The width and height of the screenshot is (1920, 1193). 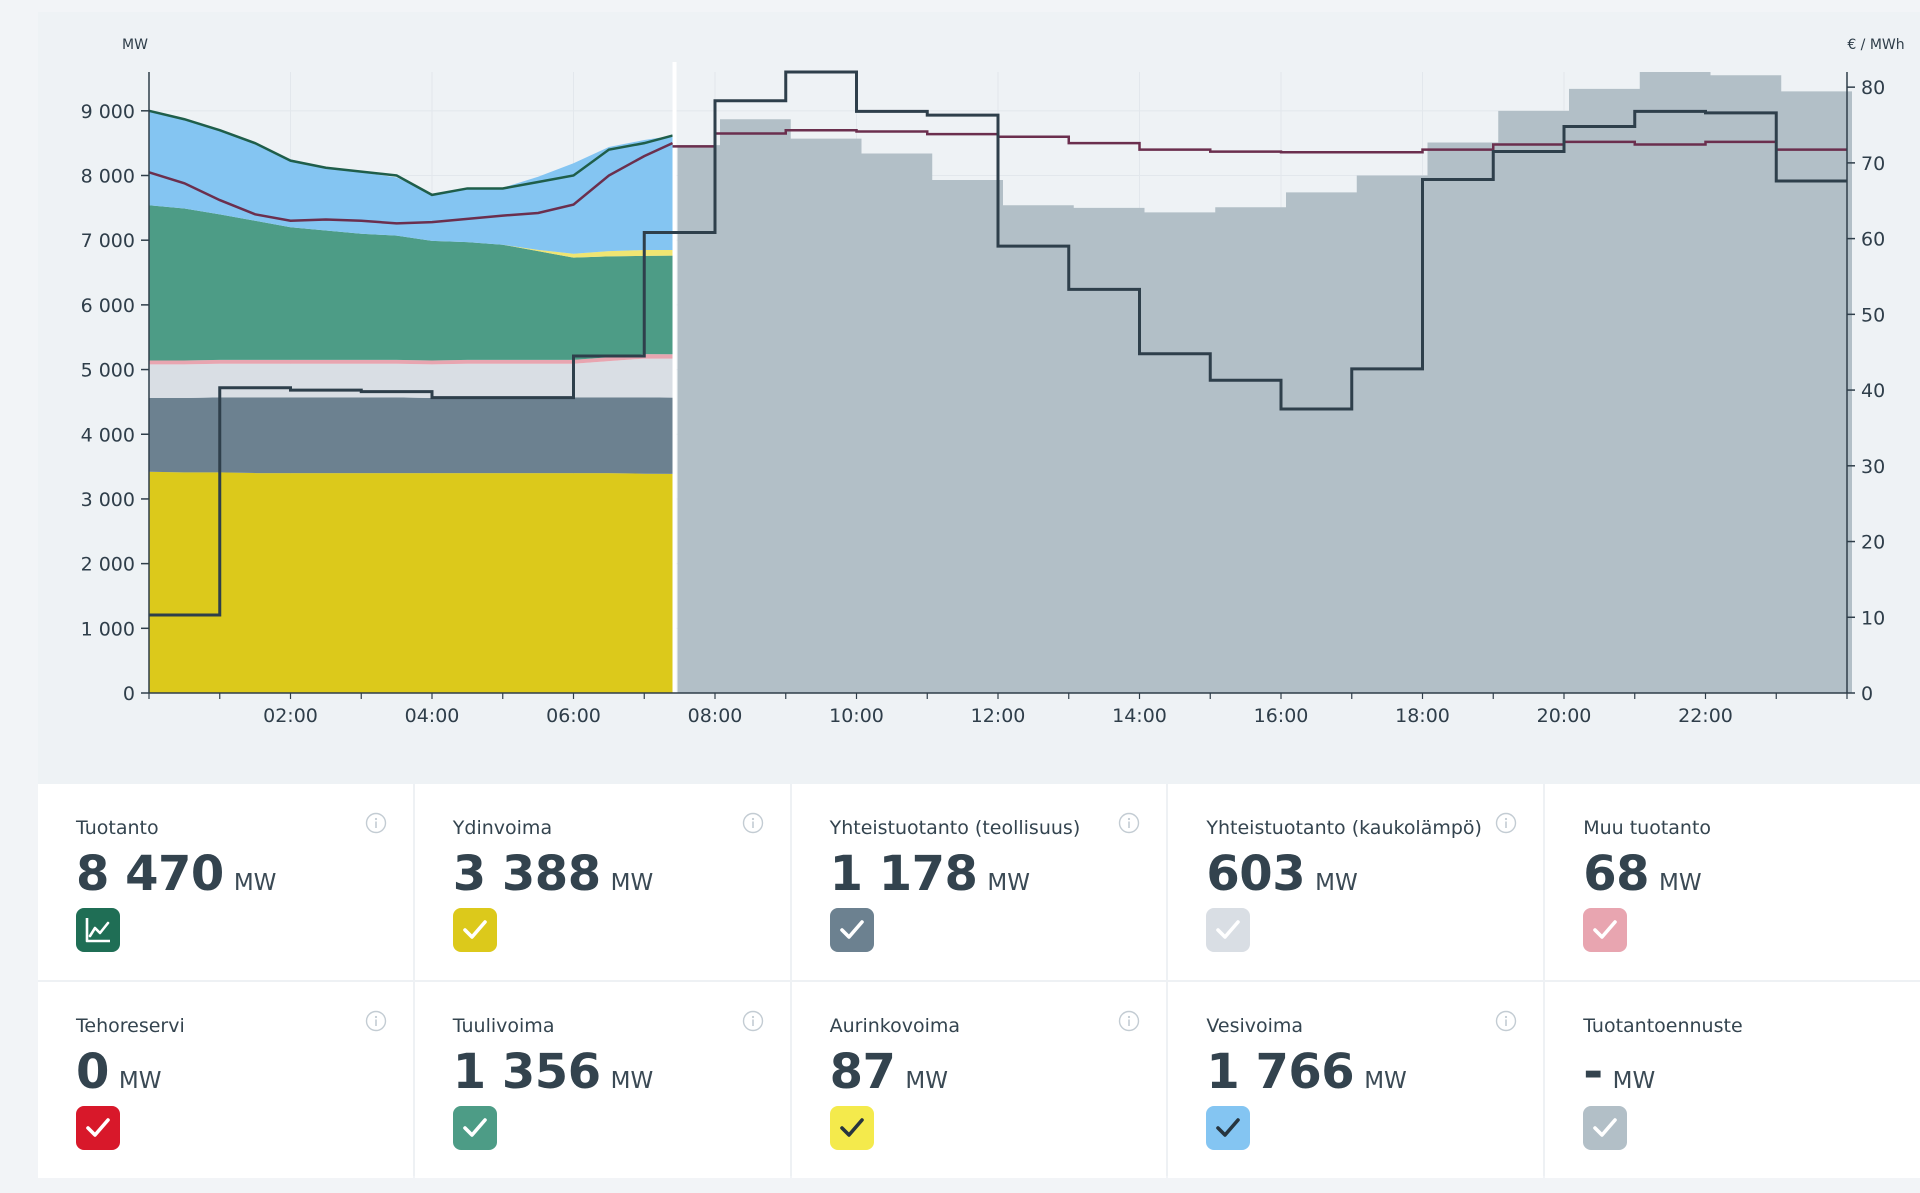 What do you see at coordinates (290, 716) in the screenshot?
I see `x-tick-label: 02:00` at bounding box center [290, 716].